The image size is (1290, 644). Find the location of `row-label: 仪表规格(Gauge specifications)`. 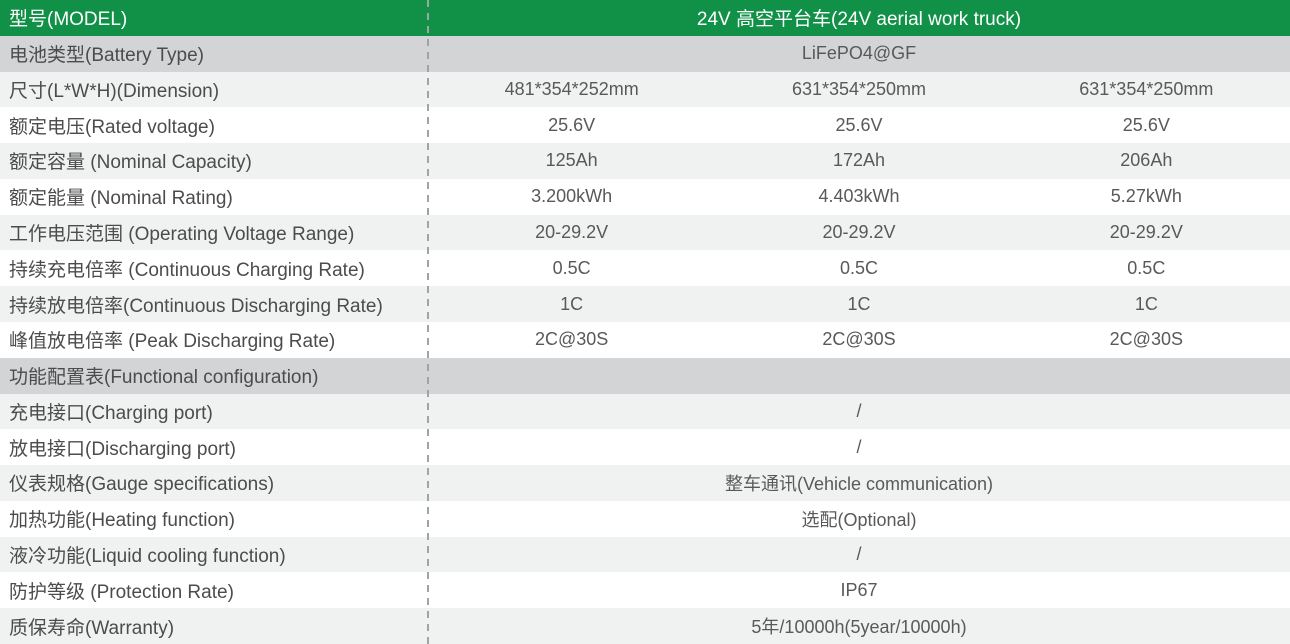

row-label: 仪表规格(Gauge specifications) is located at coordinates (142, 485).